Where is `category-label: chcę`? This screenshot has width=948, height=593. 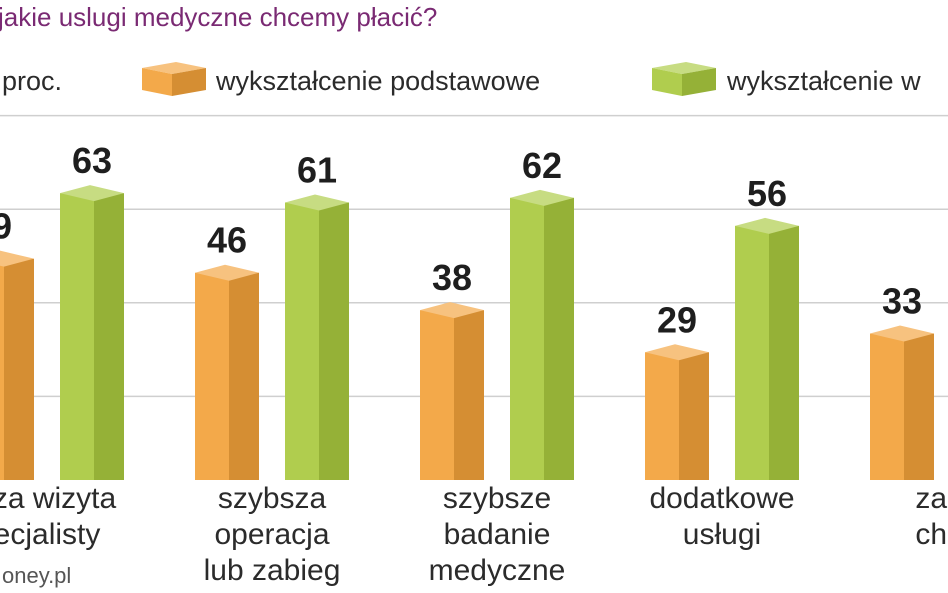
category-label: chcę is located at coordinates (931, 534).